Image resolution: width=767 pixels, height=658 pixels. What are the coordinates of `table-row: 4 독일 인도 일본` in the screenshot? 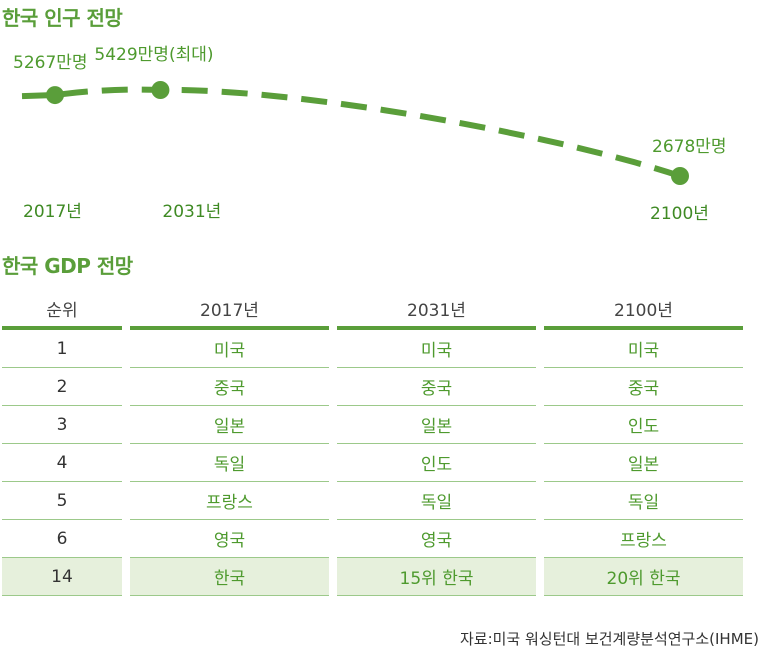 It's located at (372, 463).